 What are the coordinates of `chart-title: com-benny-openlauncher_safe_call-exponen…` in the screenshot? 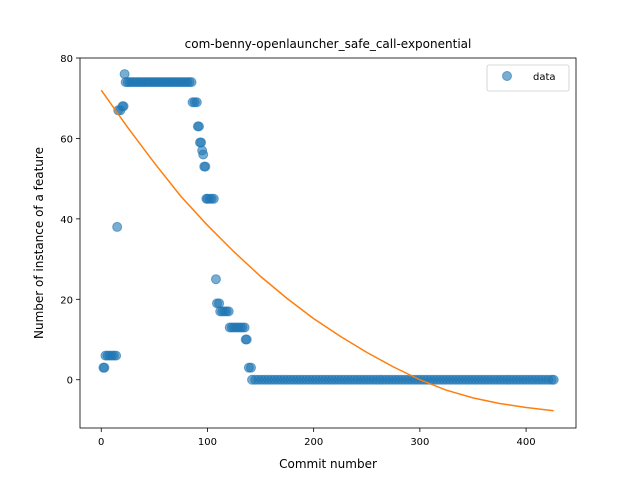 It's located at (328, 44).